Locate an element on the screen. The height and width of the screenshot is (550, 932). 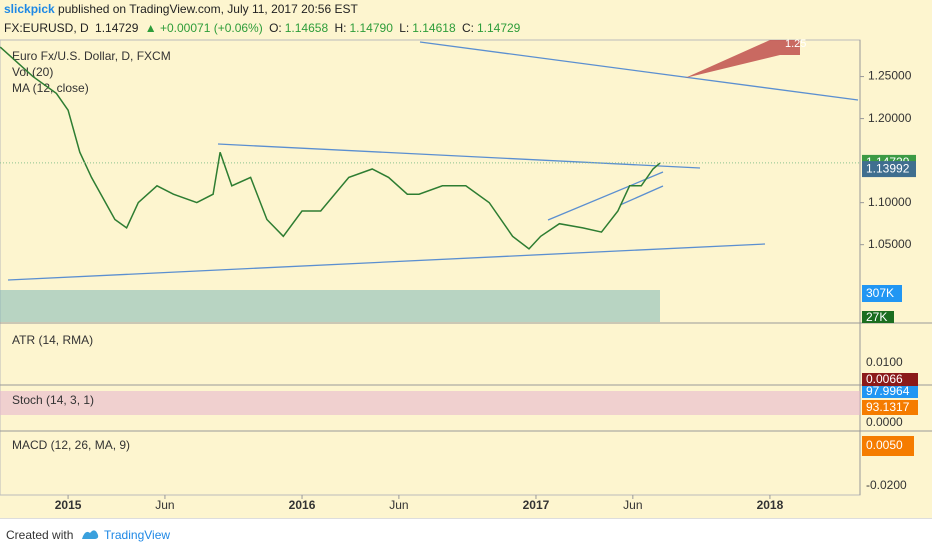
ohlc: L: is located at coordinates (404, 28).